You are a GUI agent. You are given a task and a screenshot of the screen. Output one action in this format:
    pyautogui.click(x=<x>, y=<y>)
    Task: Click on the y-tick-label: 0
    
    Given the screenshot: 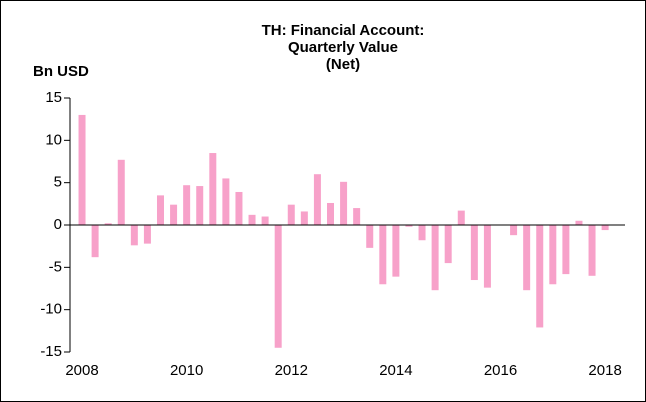 What is the action you would take?
    pyautogui.click(x=58, y=224)
    